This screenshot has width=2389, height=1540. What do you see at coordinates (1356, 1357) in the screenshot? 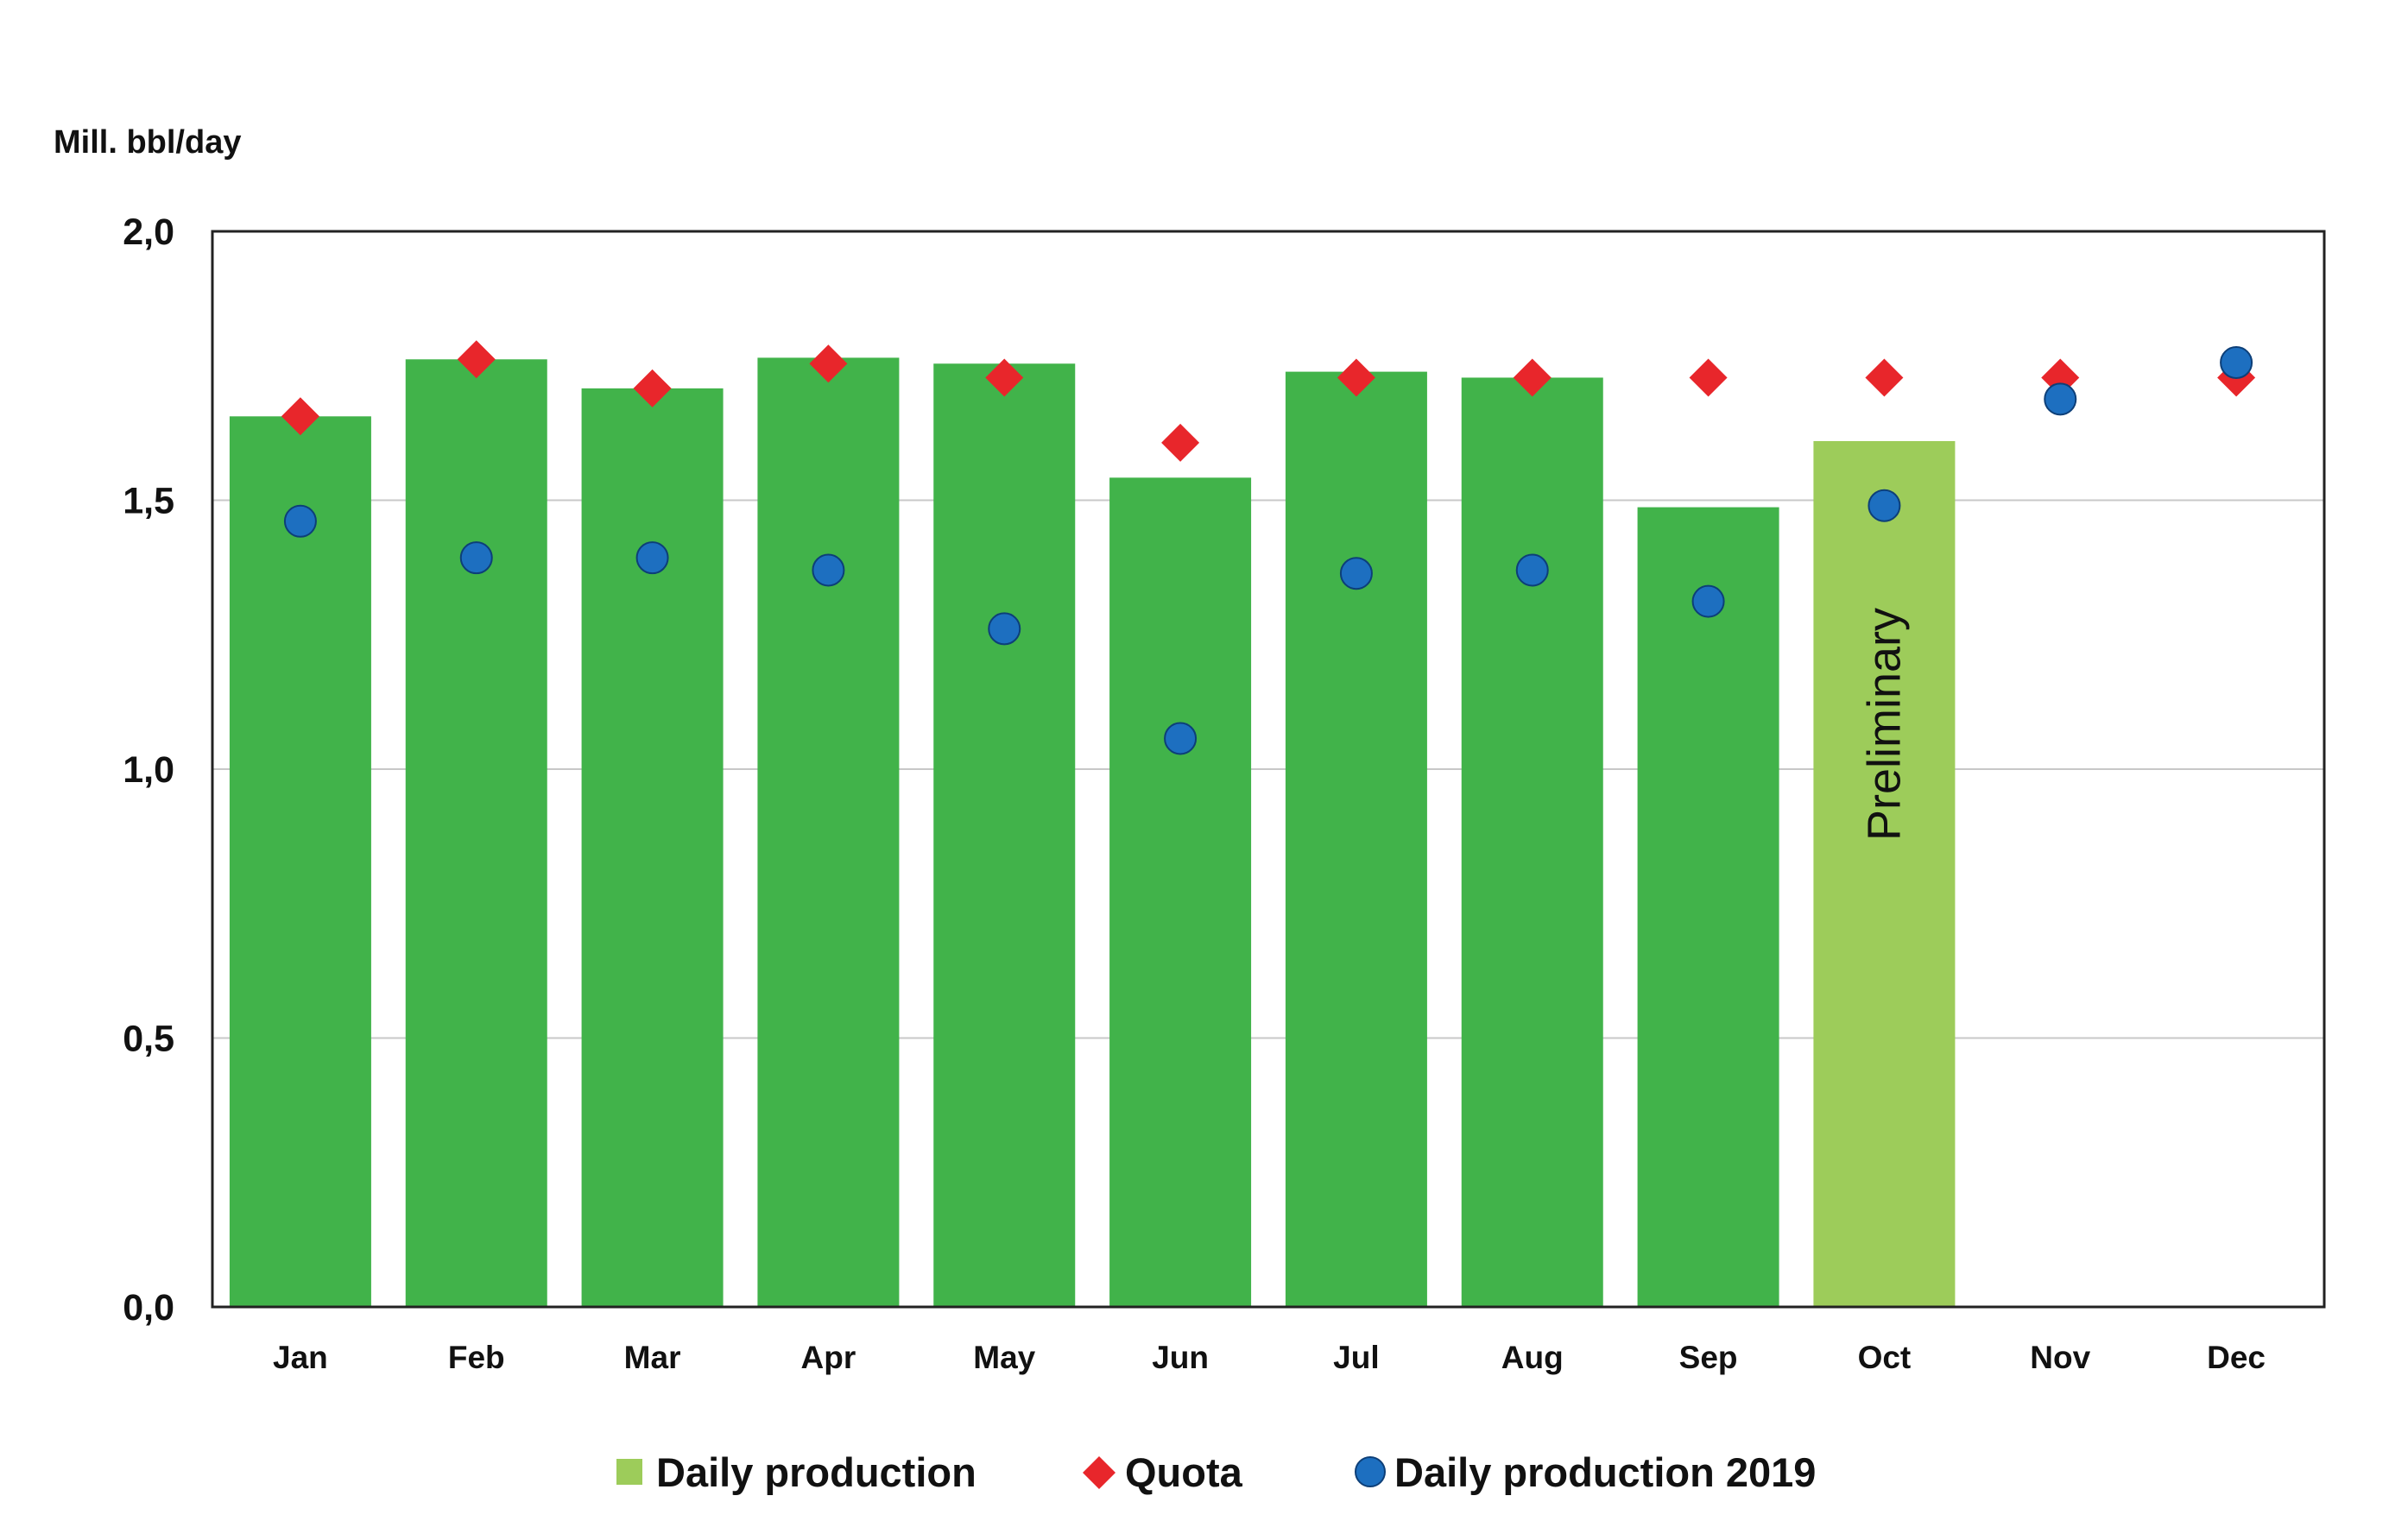
I see `x-tick-label: Jul` at bounding box center [1356, 1357].